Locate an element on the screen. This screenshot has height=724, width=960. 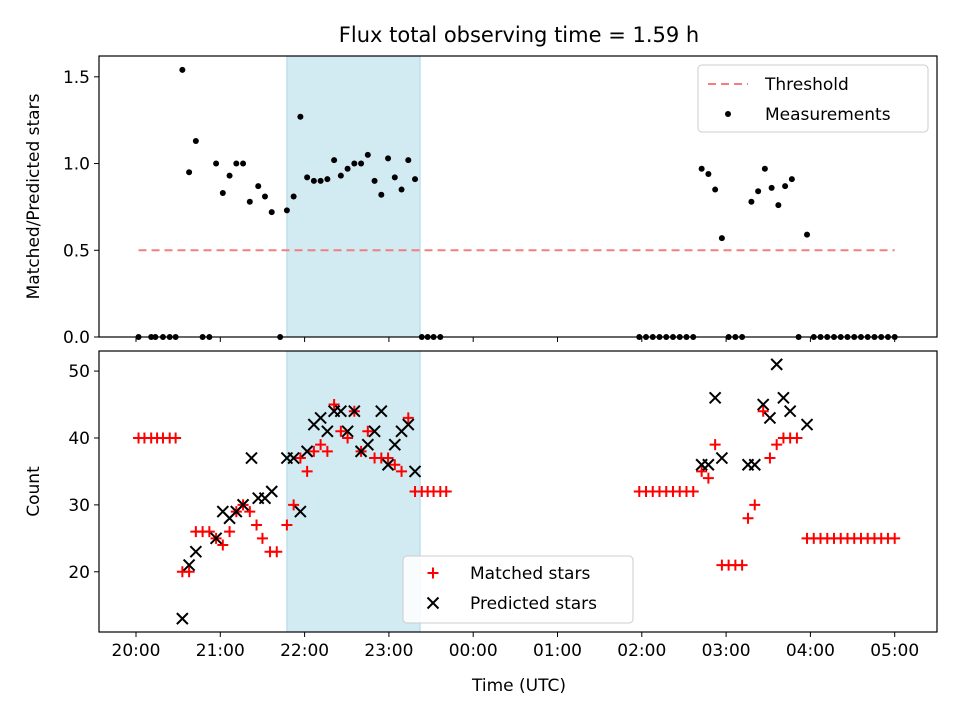
legend-predicted-swatch is located at coordinates (433, 603).